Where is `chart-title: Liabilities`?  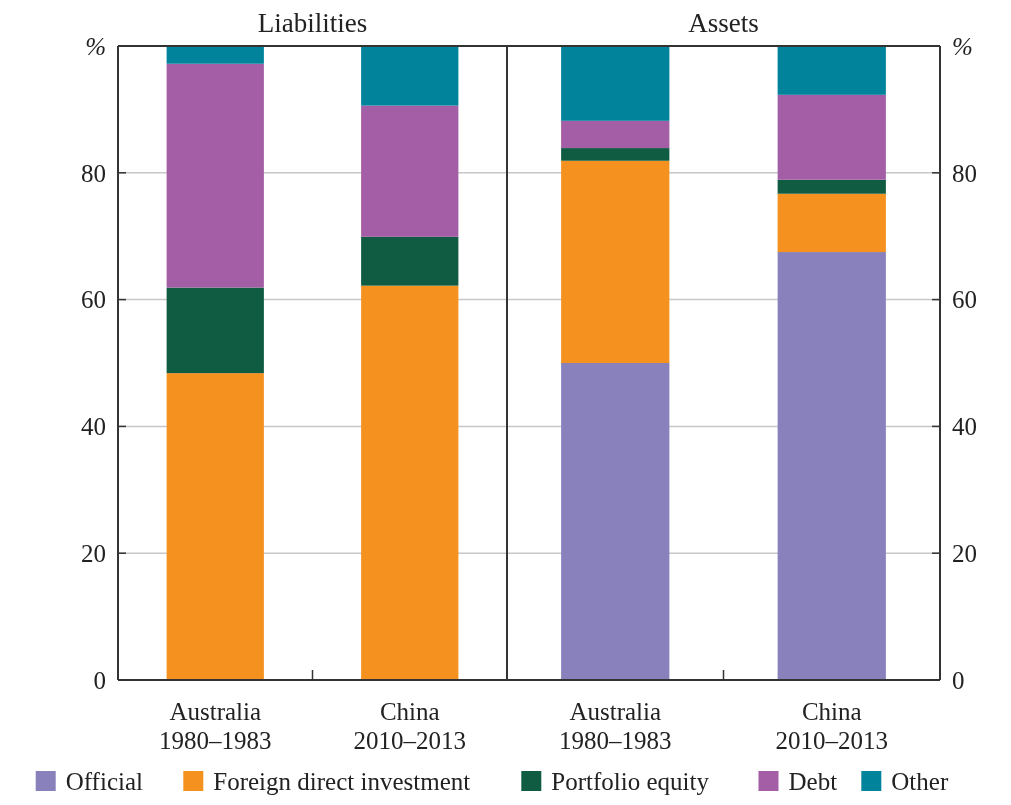
chart-title: Liabilities is located at coordinates (312, 23).